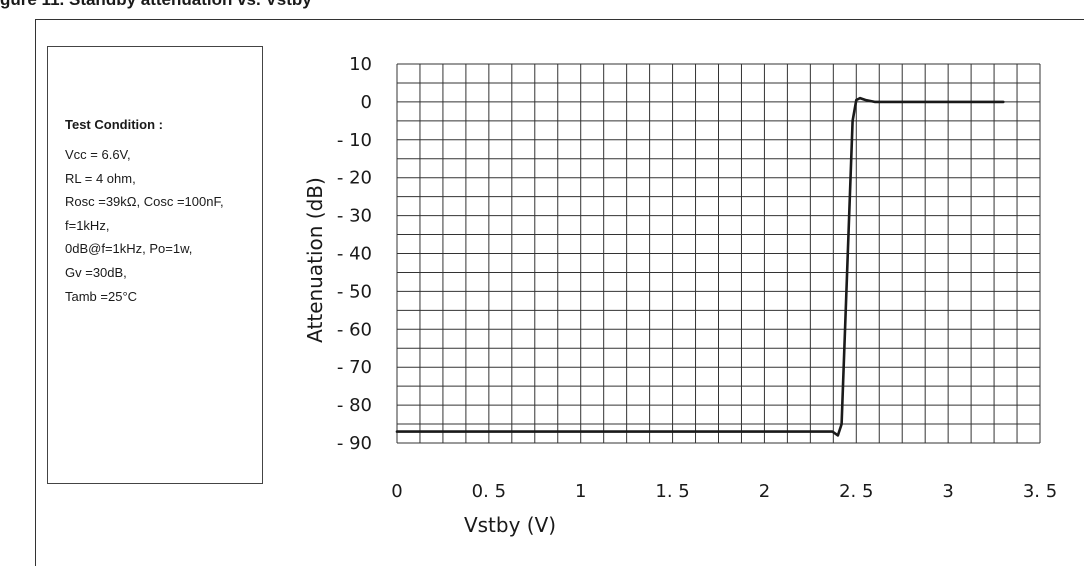 This screenshot has height=566, width=1084. I want to click on condition-line: f=1kHz,, so click(87, 225).